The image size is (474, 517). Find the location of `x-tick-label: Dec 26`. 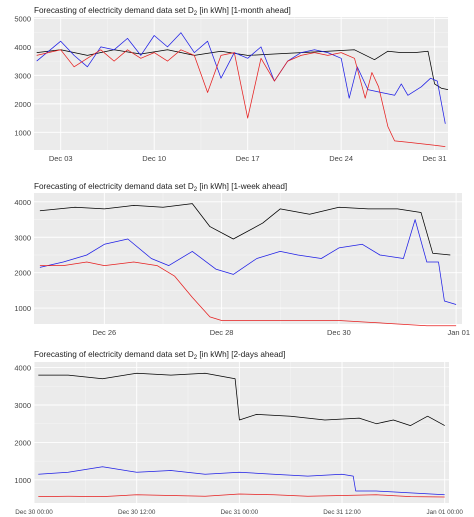

x-tick-label: Dec 26 is located at coordinates (104, 332).